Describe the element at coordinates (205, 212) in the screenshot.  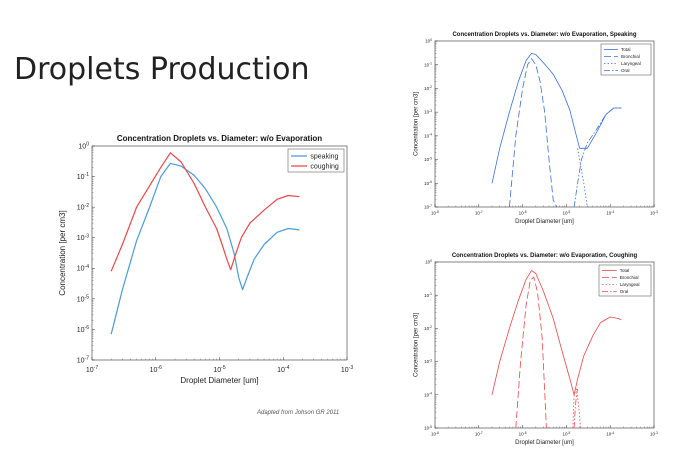
I see `series-line-coughing` at that location.